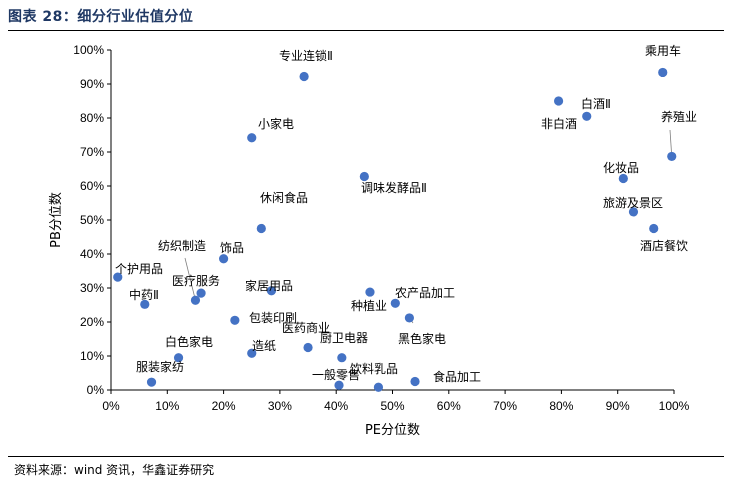 The image size is (732, 480). What do you see at coordinates (561, 406) in the screenshot?
I see `x-tick-label: 80%` at bounding box center [561, 406].